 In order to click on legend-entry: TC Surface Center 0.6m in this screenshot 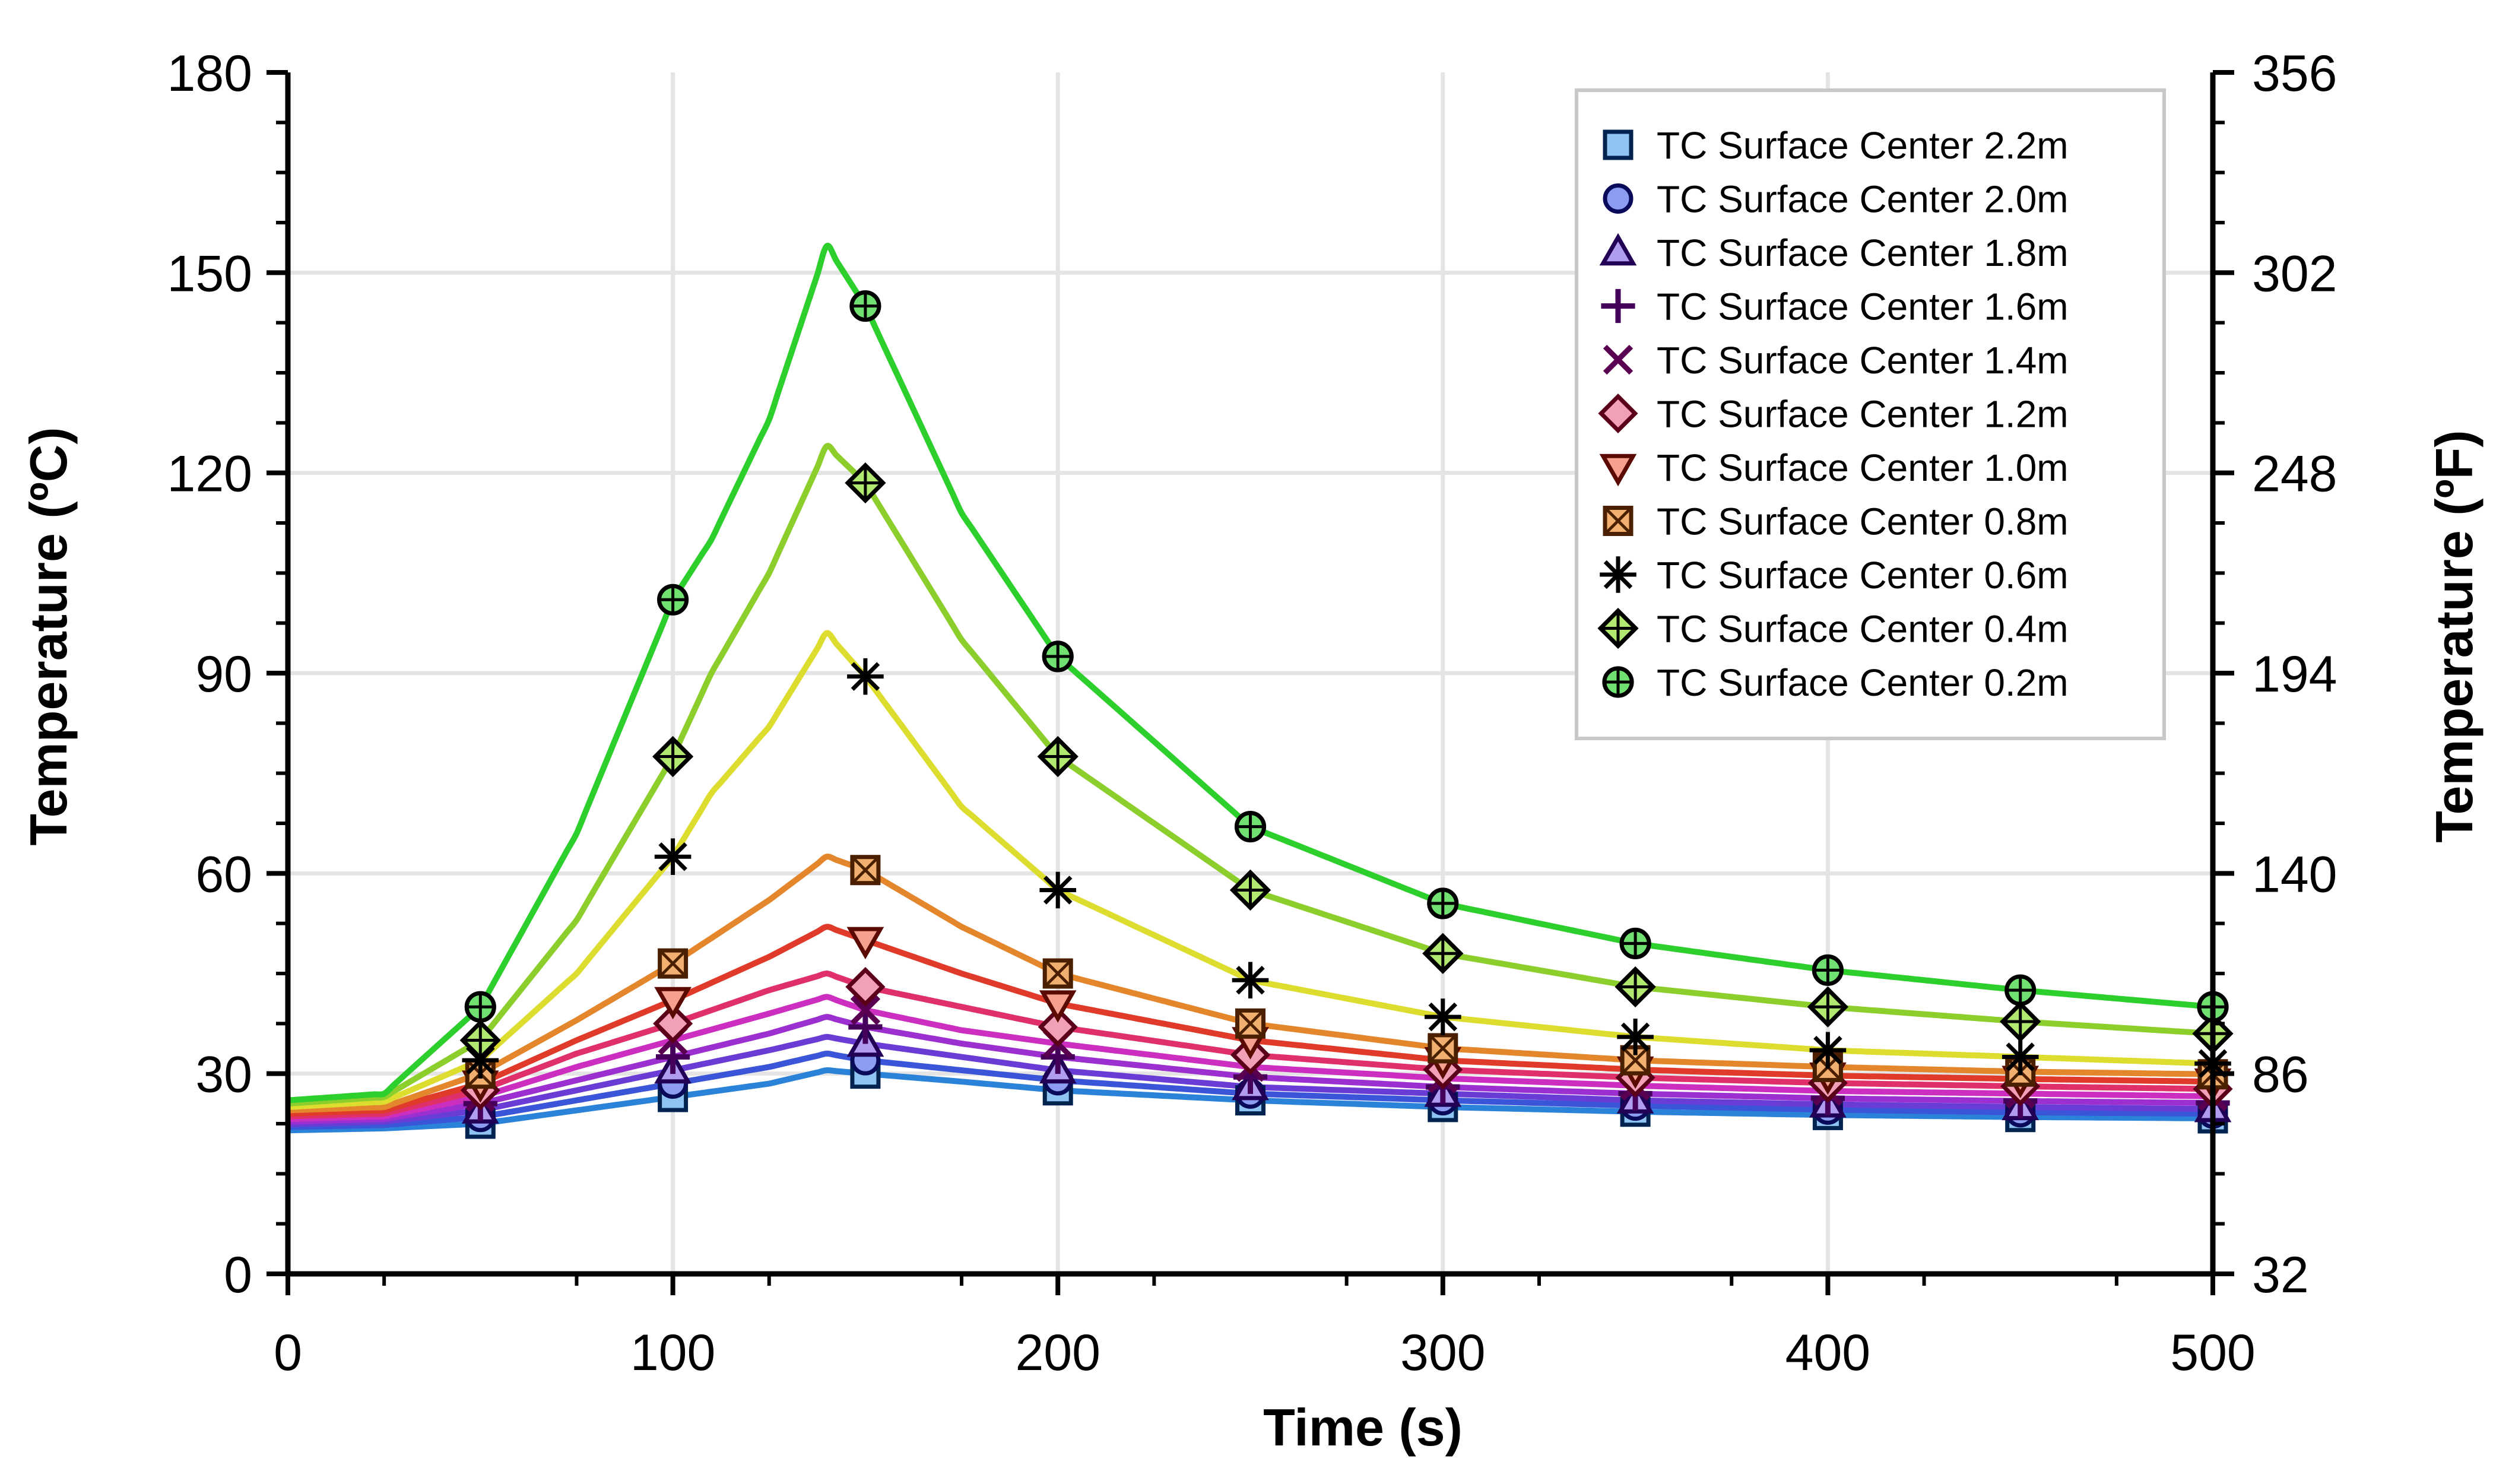, I will do `click(1834, 575)`.